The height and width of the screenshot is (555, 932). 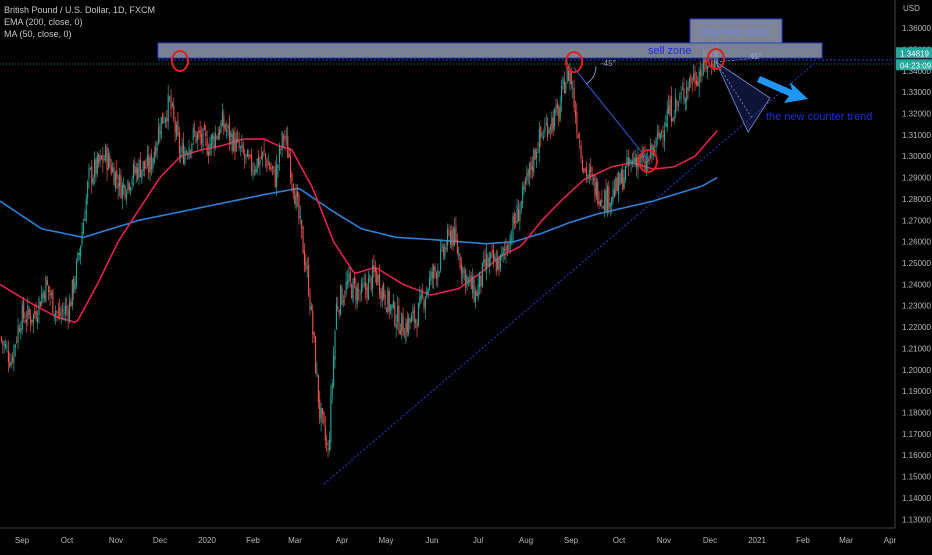 I want to click on peak-circle-sep, so click(x=574, y=62).